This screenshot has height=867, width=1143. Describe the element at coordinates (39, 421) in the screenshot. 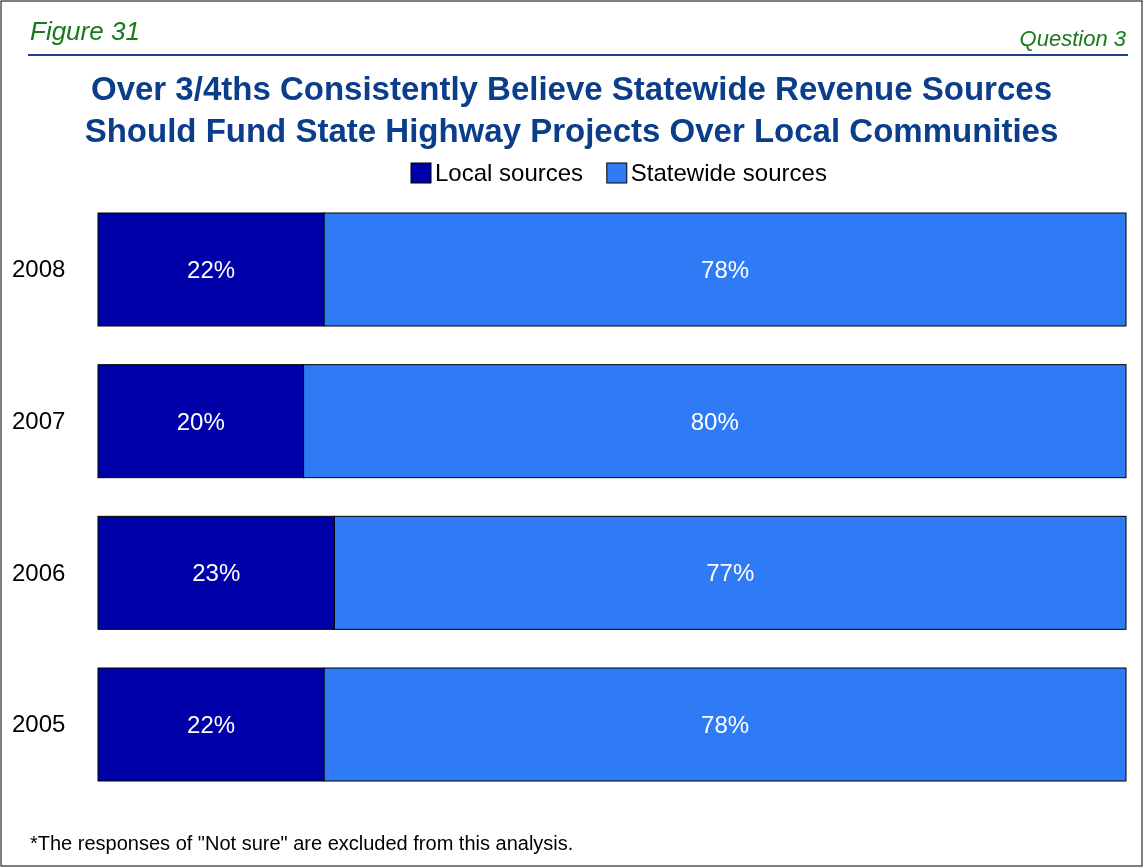

I see `y-tick-label: 2007` at that location.